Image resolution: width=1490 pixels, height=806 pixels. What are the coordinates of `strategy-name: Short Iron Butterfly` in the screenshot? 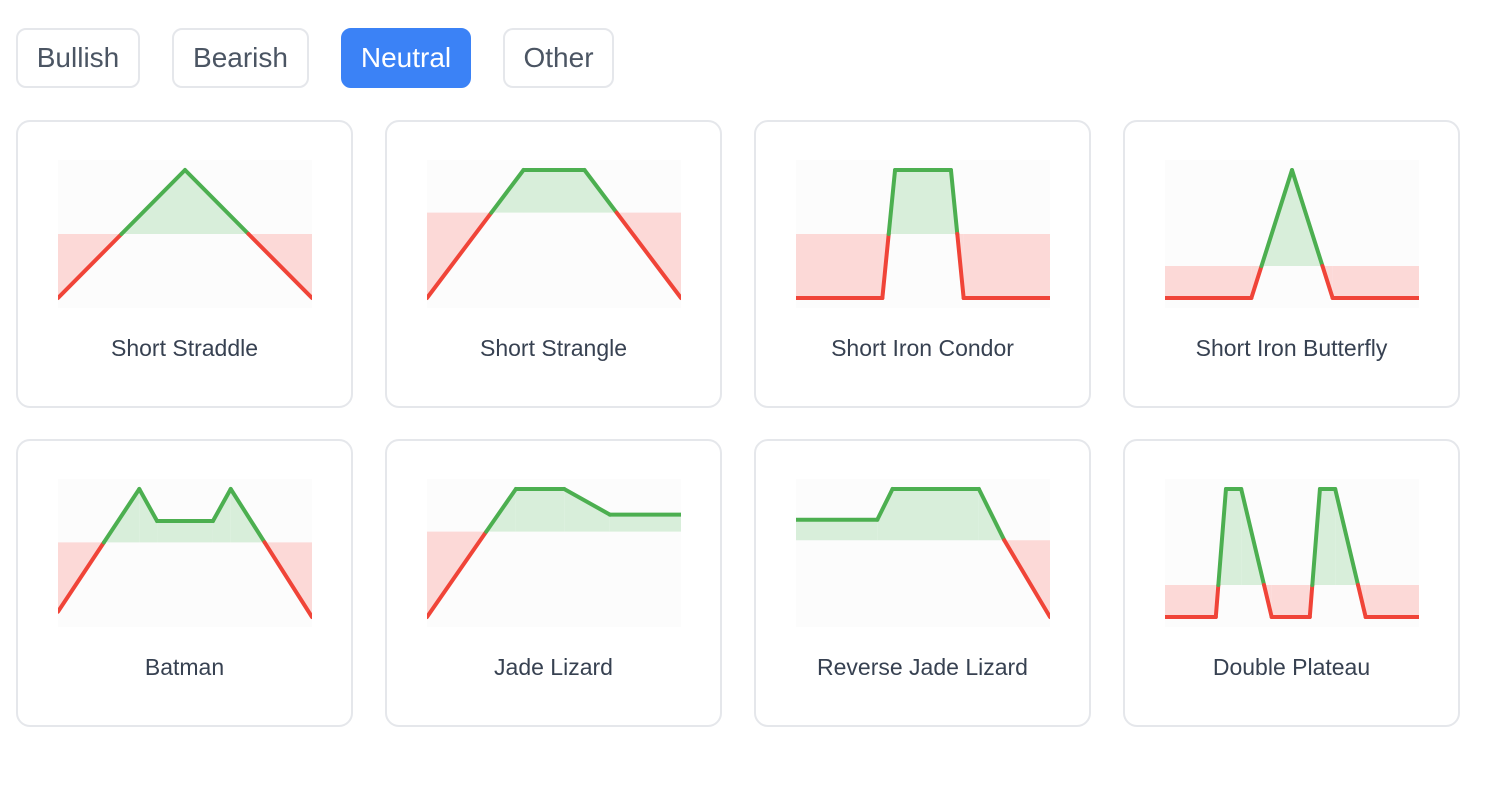 It's located at (1291, 348).